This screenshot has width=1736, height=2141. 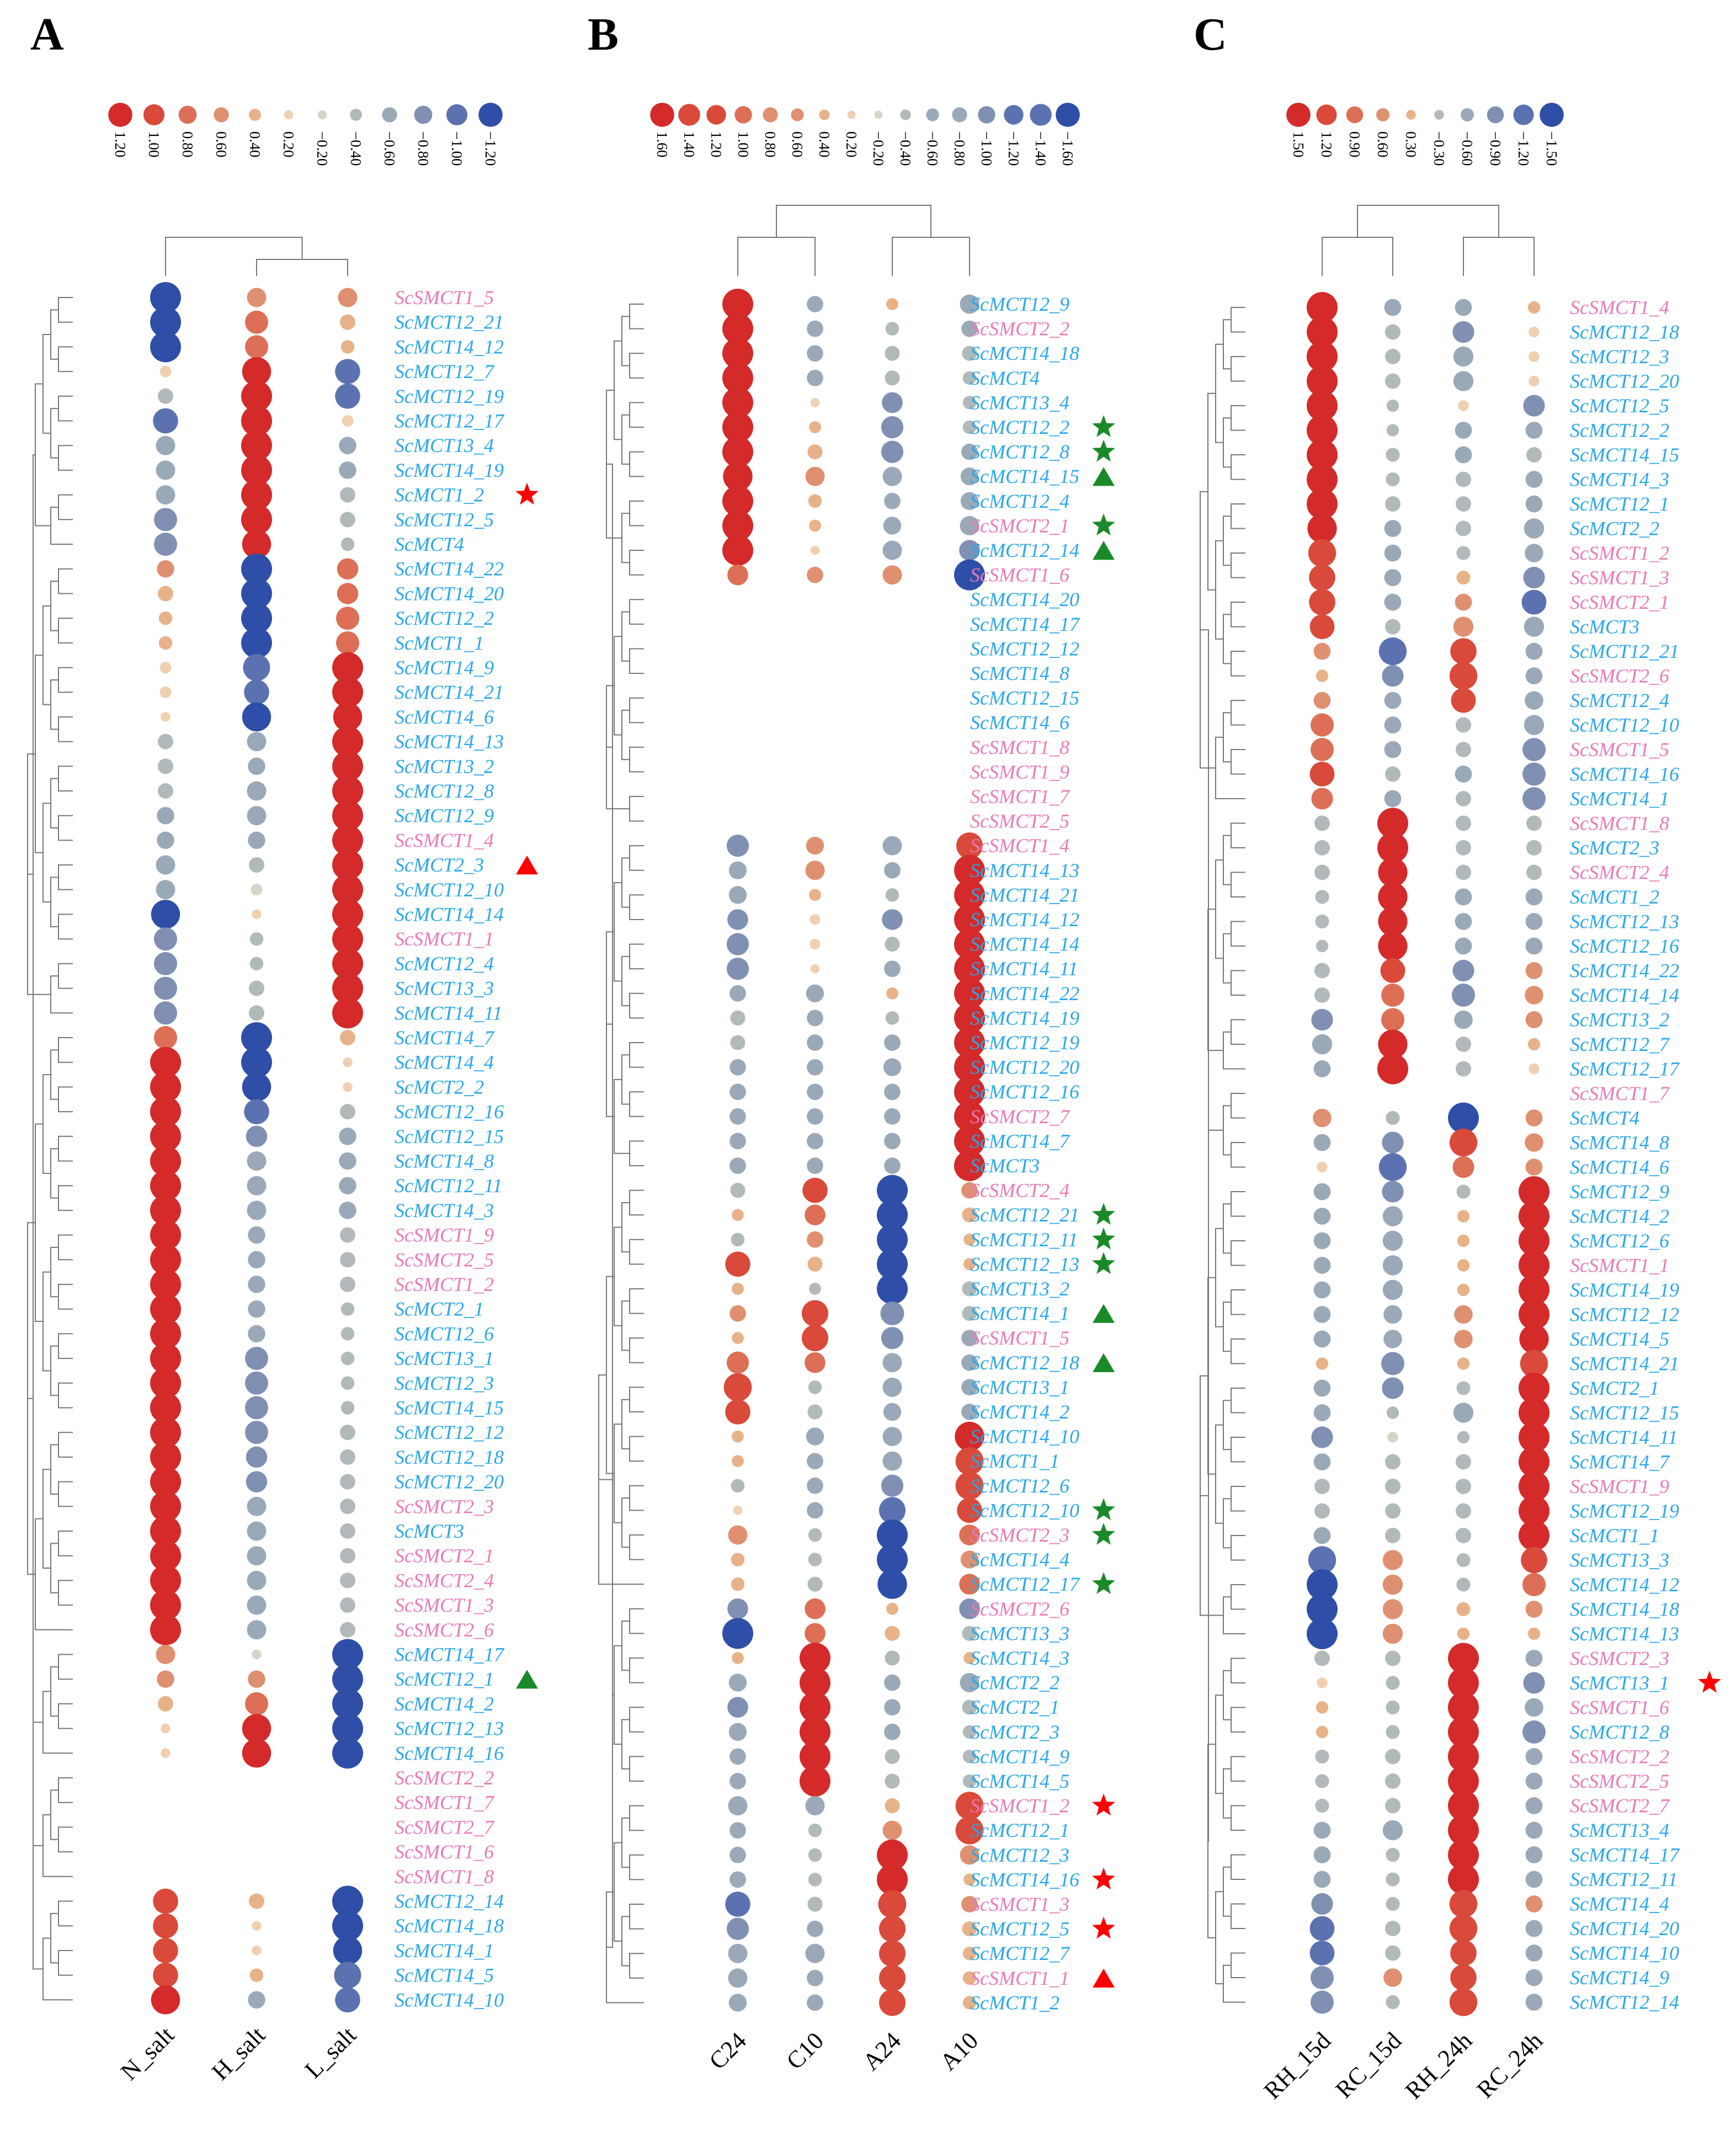 I want to click on legend-tick-label: 0.60, so click(x=221, y=144).